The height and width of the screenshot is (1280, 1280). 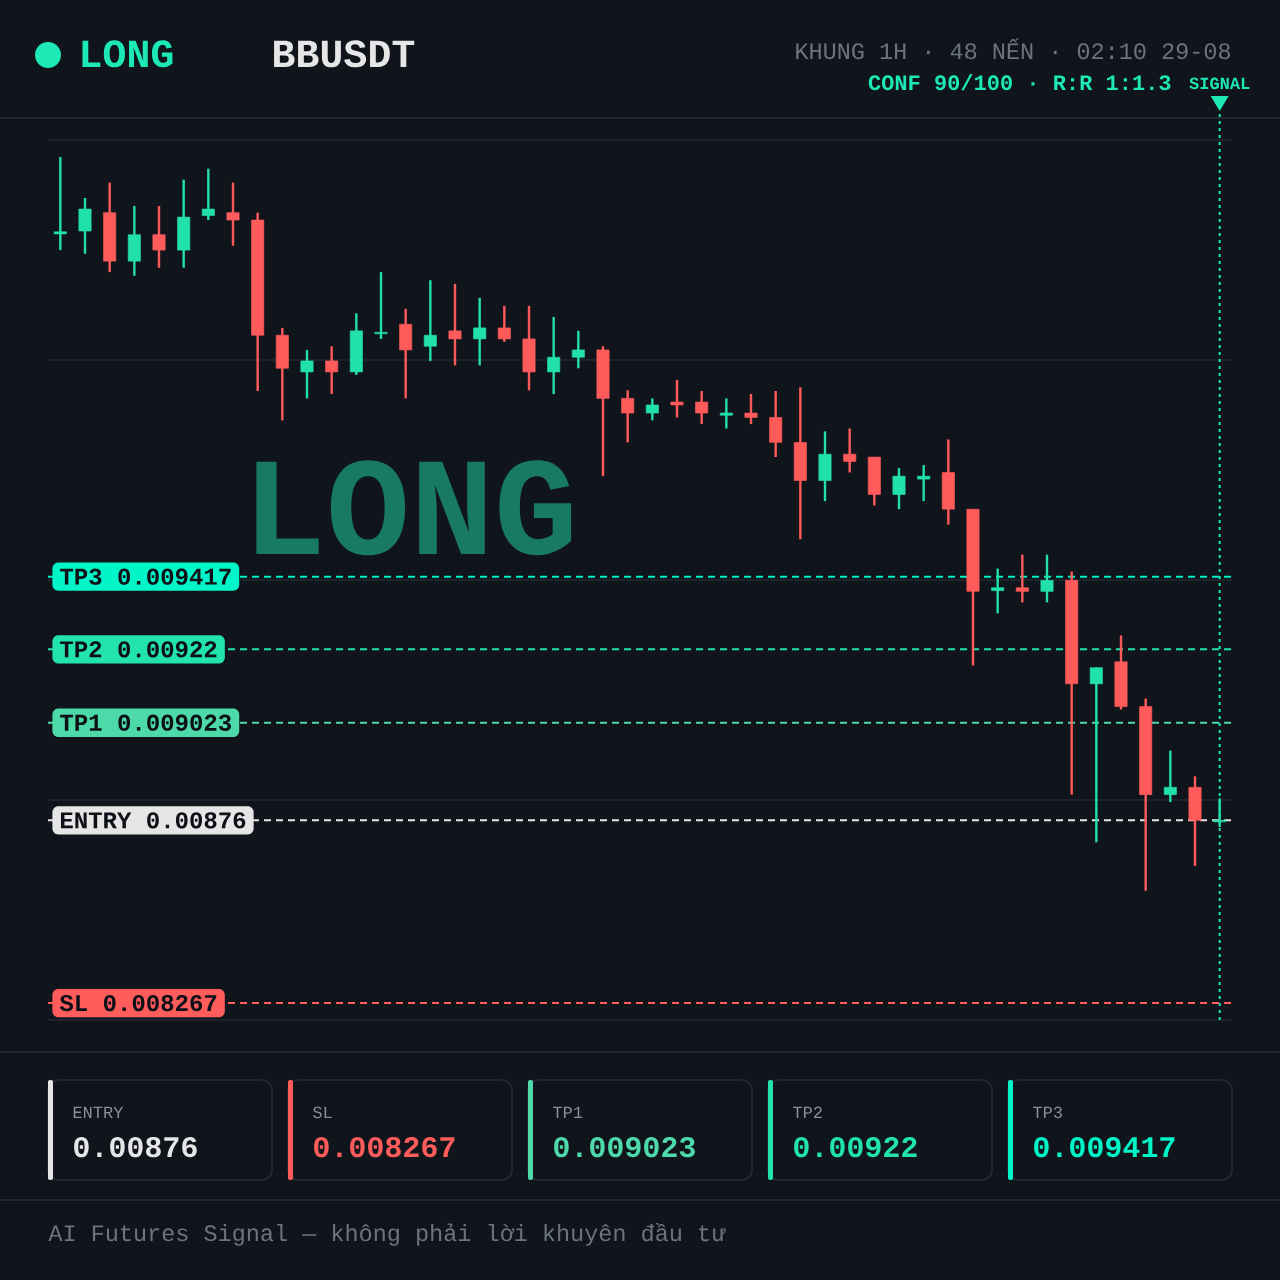 I want to click on chart-subtitle: KHUNG 1H · 48 NẾN · 02:10 29-08, so click(x=1013, y=49).